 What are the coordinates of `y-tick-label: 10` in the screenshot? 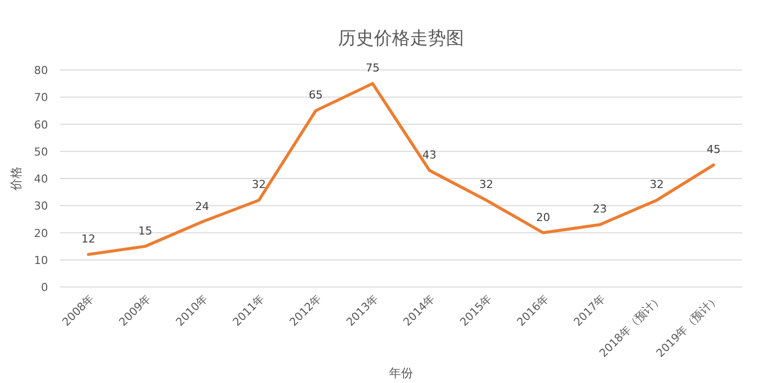 It's located at (41, 260).